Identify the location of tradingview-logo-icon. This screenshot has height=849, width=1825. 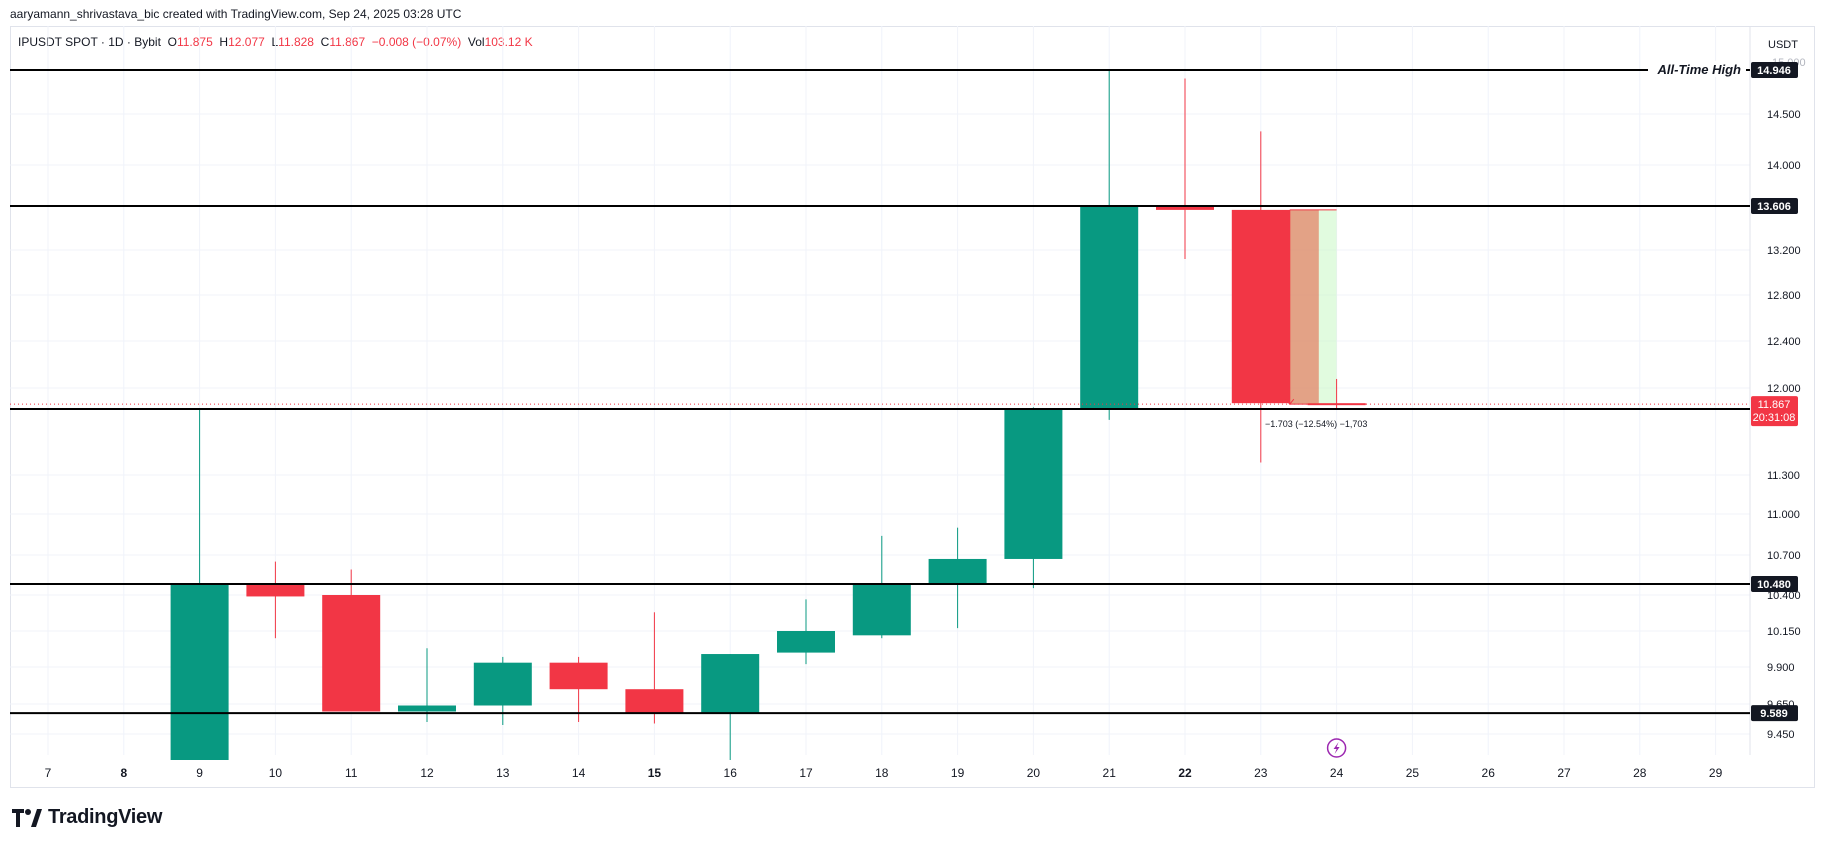
(27, 817).